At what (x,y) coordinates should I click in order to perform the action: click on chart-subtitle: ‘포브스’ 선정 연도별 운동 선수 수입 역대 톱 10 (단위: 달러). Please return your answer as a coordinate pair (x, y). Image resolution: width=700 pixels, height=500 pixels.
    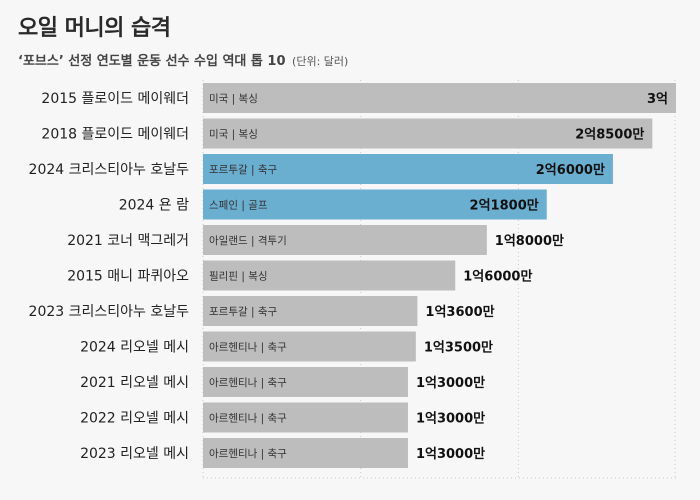
    Looking at the image, I should click on (183, 59).